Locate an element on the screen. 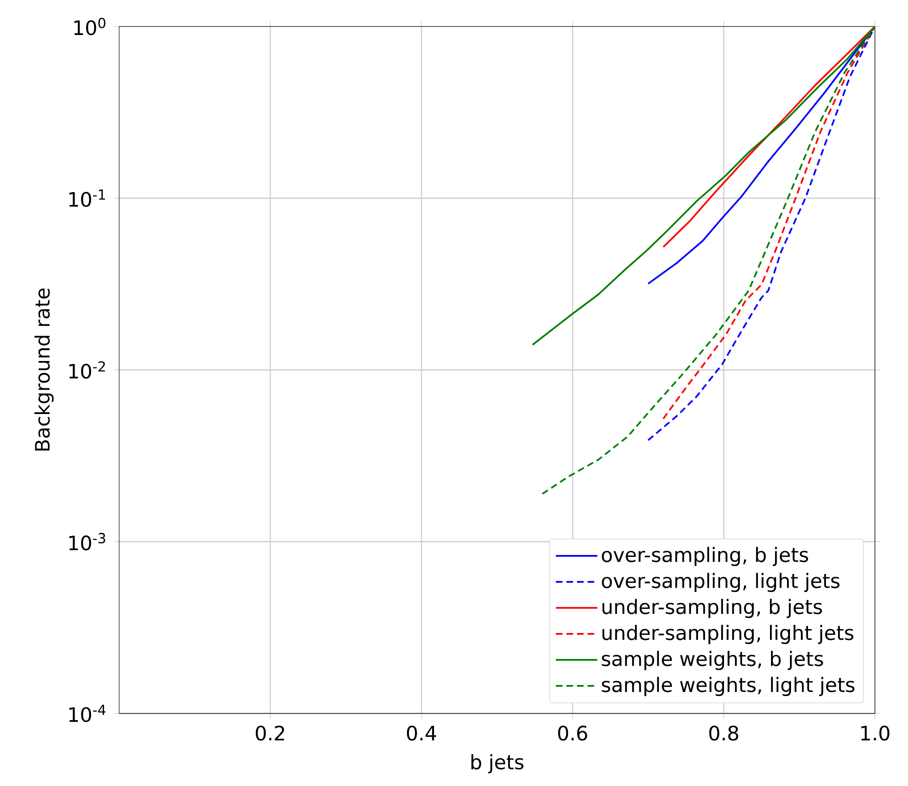 This screenshot has height=786, width=908. y-tick-label: 10$^{-4}$ is located at coordinates (87, 713).